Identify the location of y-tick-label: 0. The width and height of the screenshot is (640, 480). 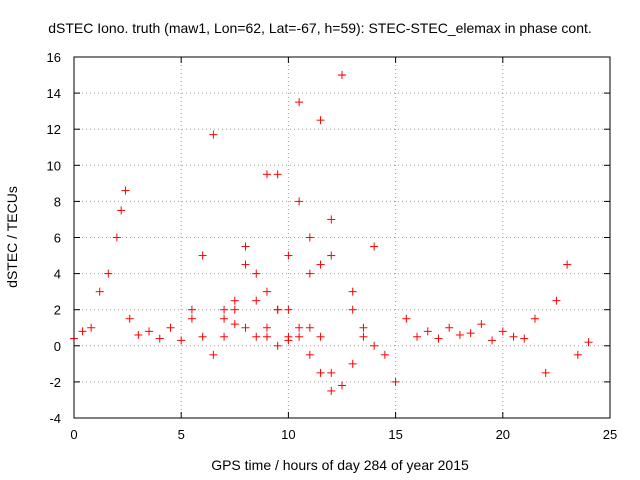
(57, 346).